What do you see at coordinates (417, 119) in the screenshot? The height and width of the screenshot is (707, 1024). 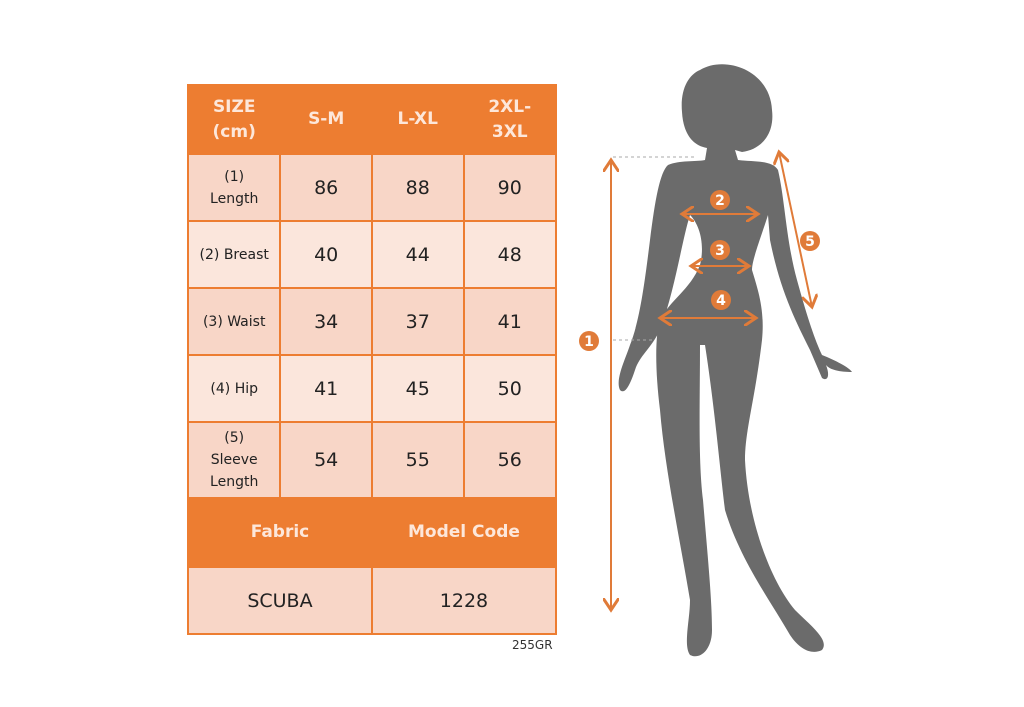 I see `header-l-xl: L-XL` at bounding box center [417, 119].